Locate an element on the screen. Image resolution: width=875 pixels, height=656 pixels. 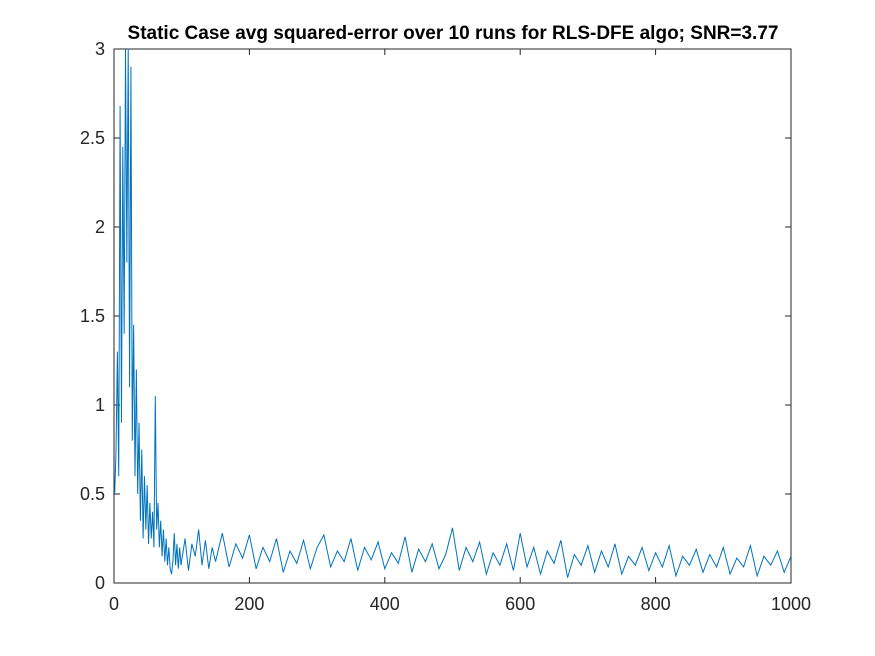
y-tick-label: 1.5 is located at coordinates (92, 316).